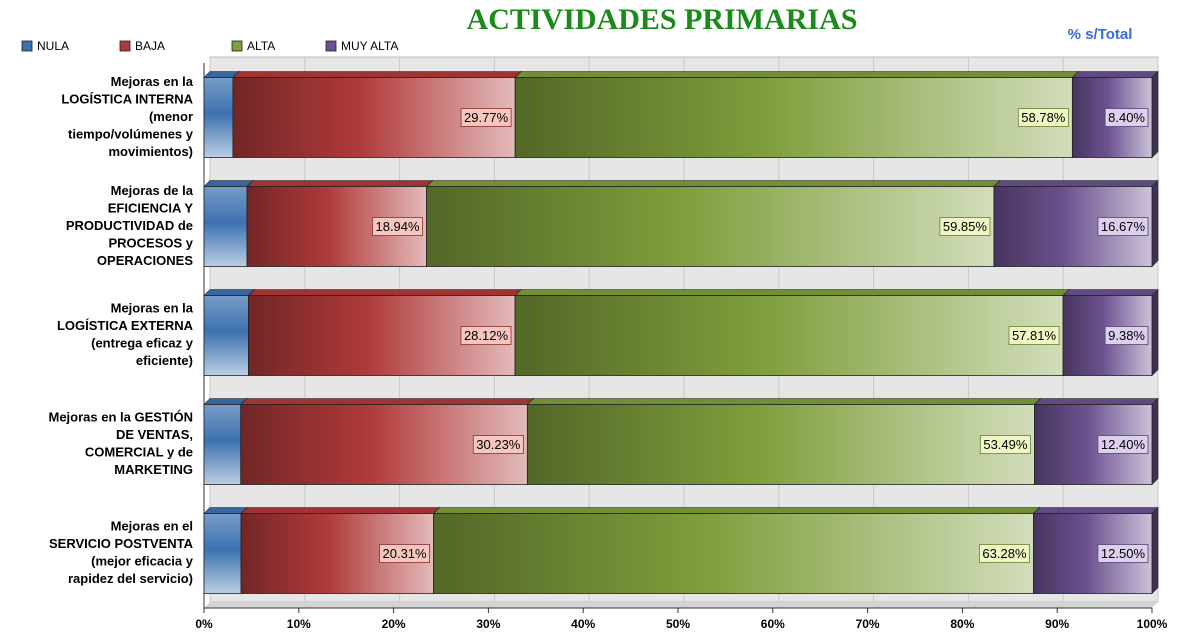 This screenshot has width=1178, height=633. I want to click on legend-label: NULA, so click(53, 46).